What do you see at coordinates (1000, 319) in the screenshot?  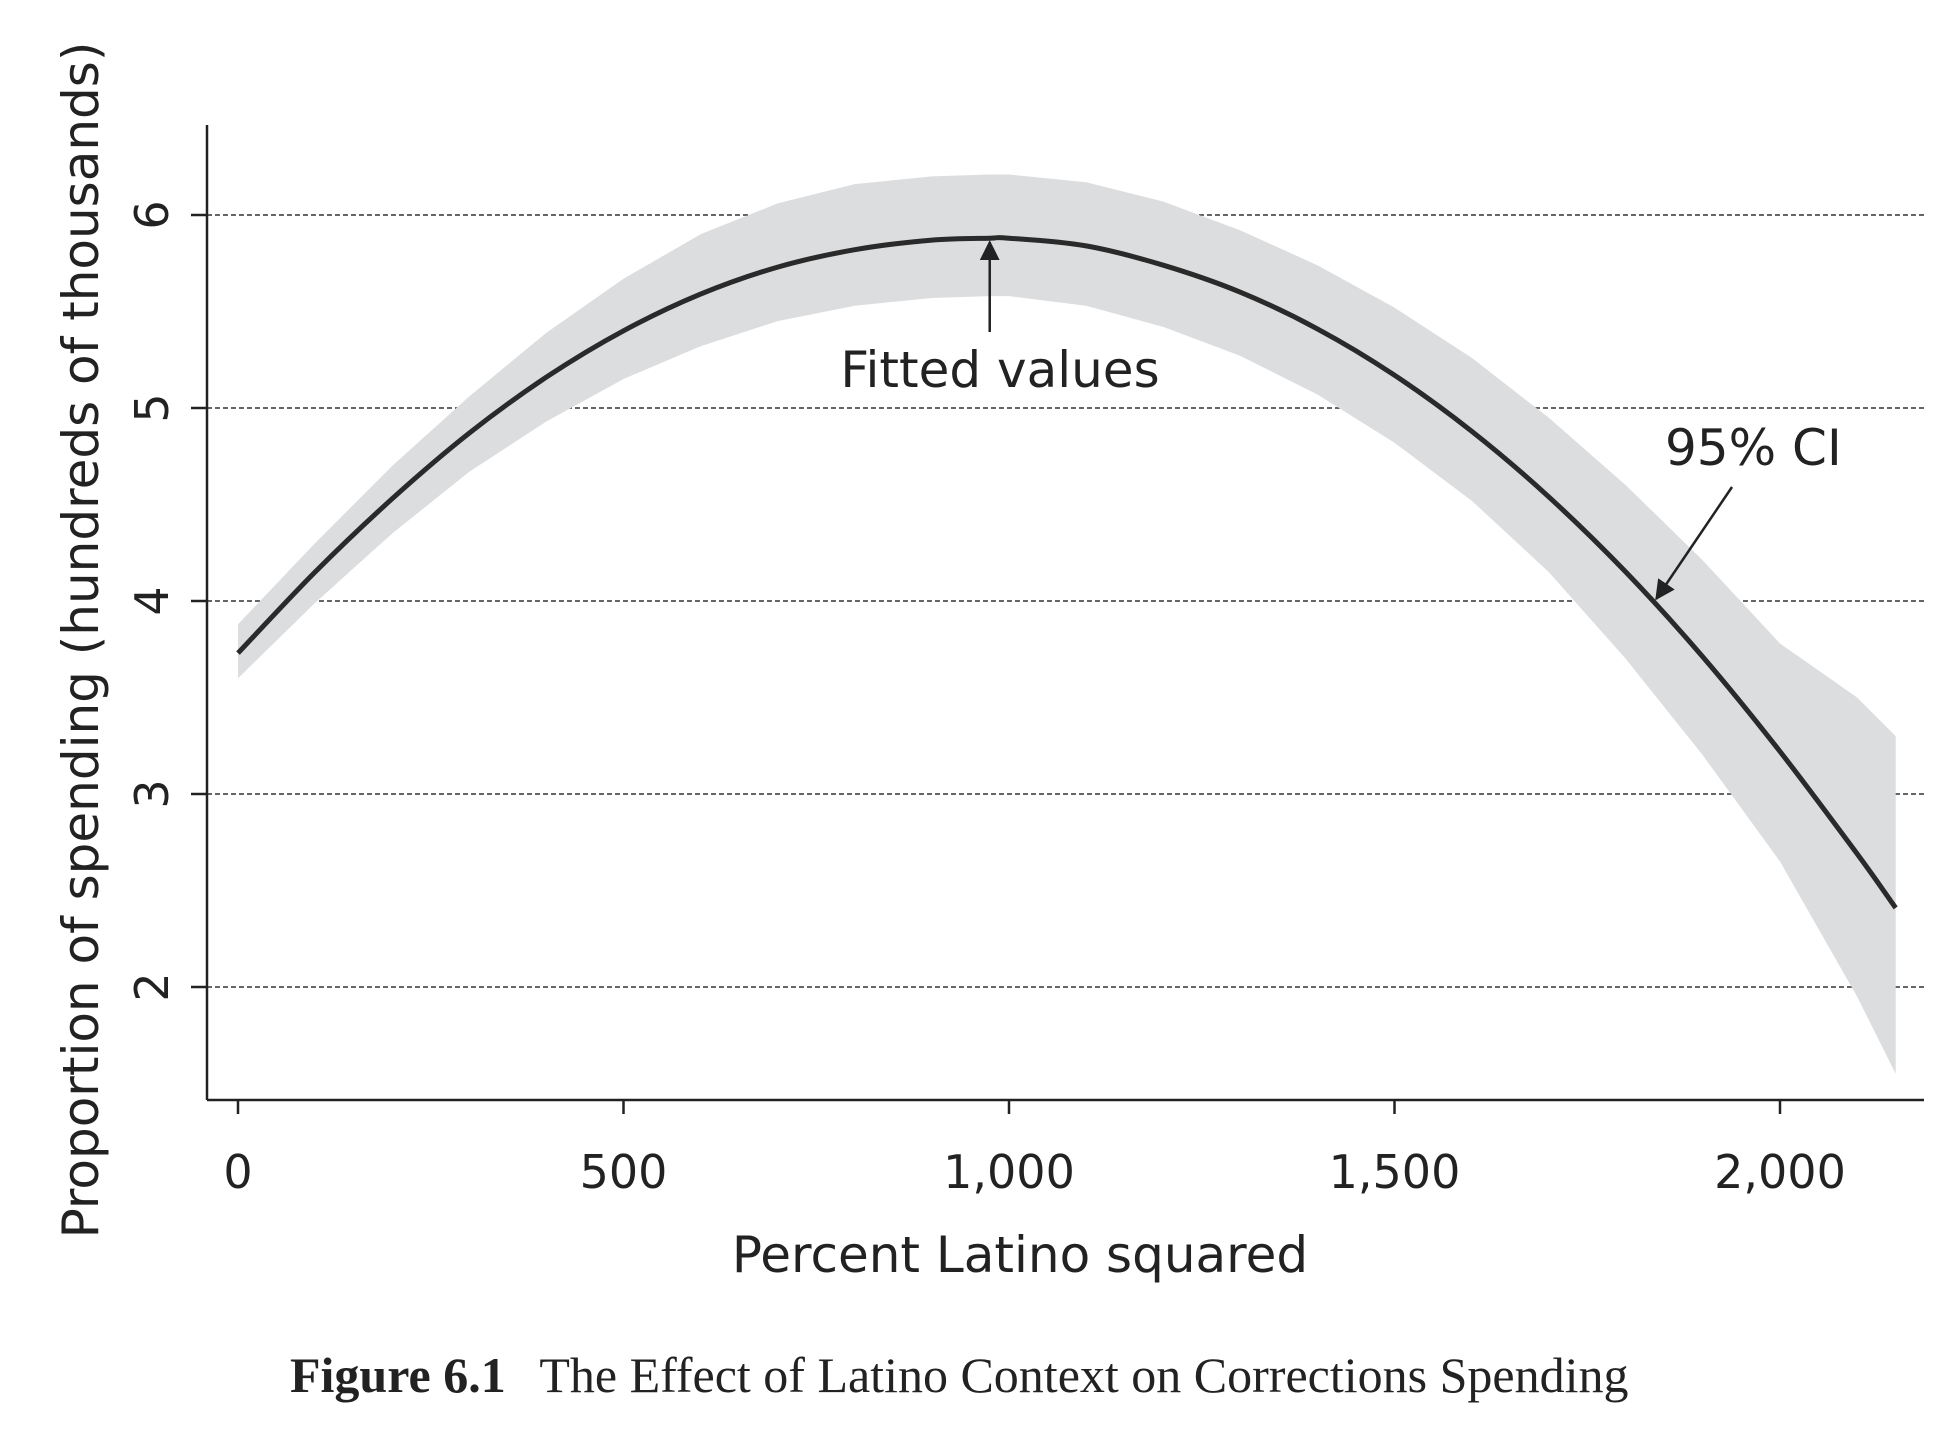 I see `annotation-fitted-values: Fitted values` at bounding box center [1000, 319].